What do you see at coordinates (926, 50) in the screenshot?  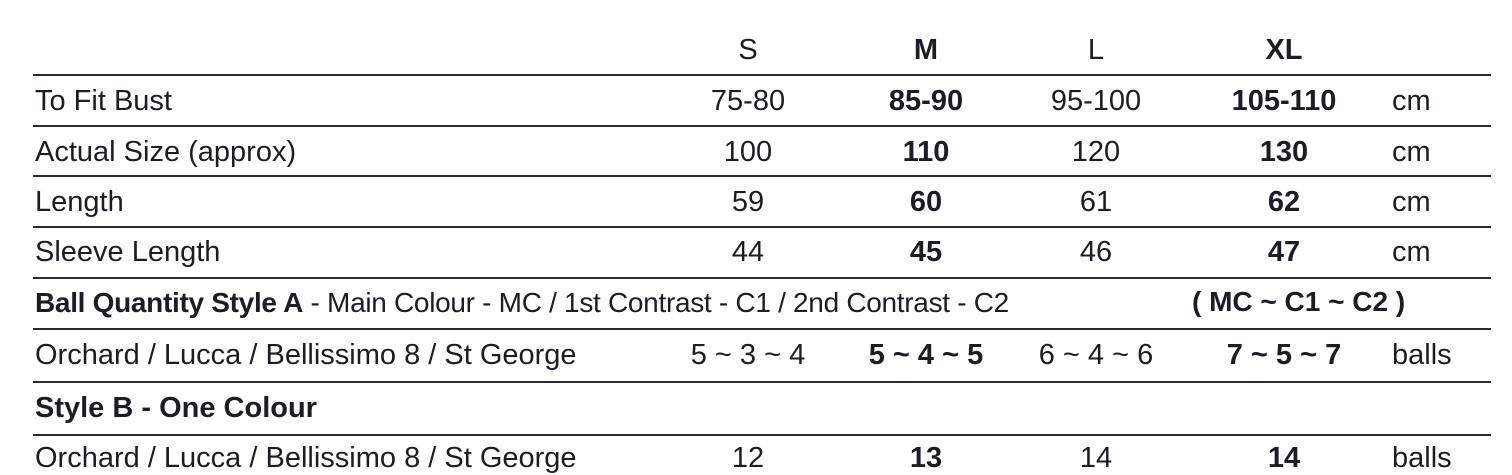 I see `size-header-m: M` at bounding box center [926, 50].